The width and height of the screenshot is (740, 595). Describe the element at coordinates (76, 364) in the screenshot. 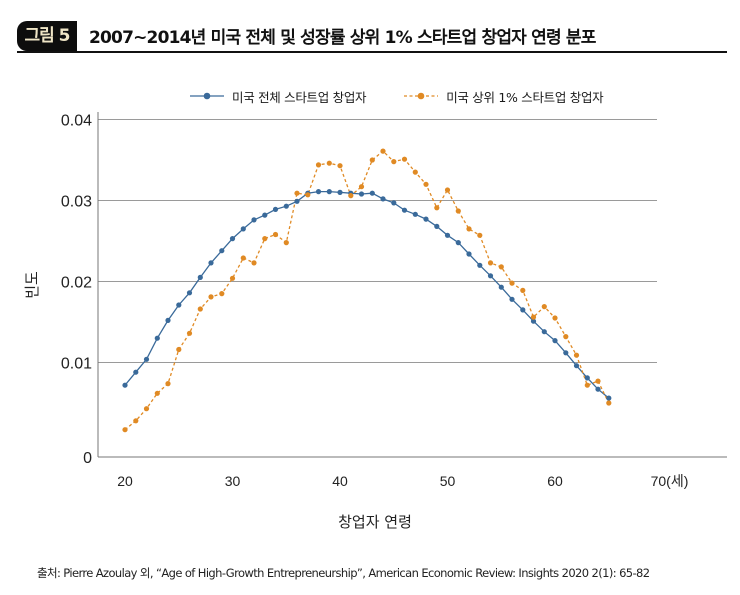

I see `y-tick-label: 0.01` at that location.